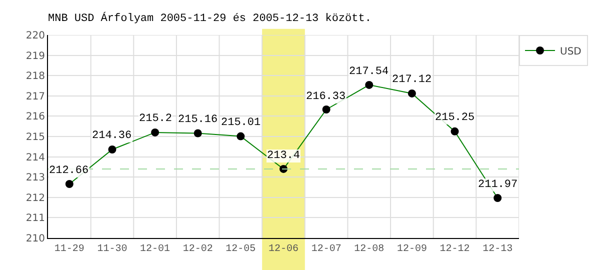  Describe the element at coordinates (283, 156) in the screenshot. I see `data-label: 213.4` at that location.